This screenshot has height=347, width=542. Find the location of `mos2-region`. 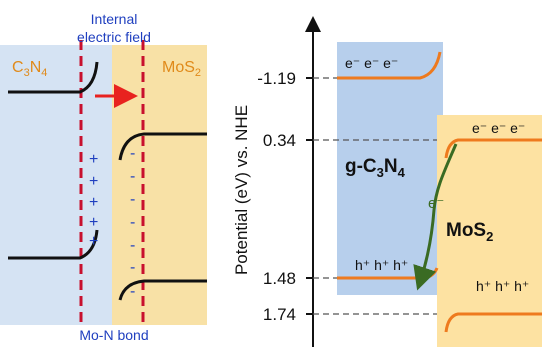

mos2-region is located at coordinates (159, 185).